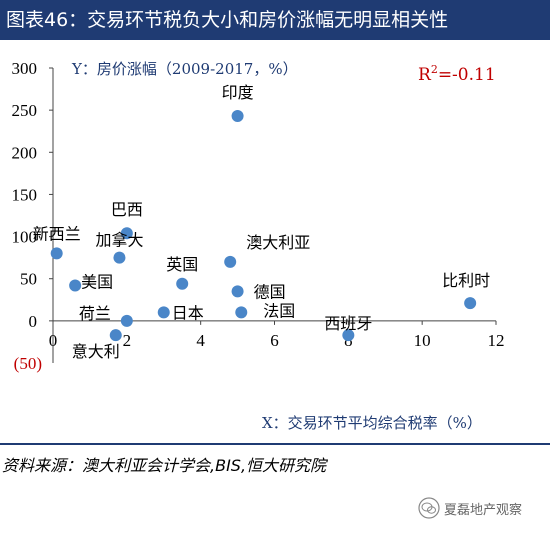 The image size is (550, 533). Describe the element at coordinates (28, 363) in the screenshot. I see `y-tick-label-negative: (50)` at that location.